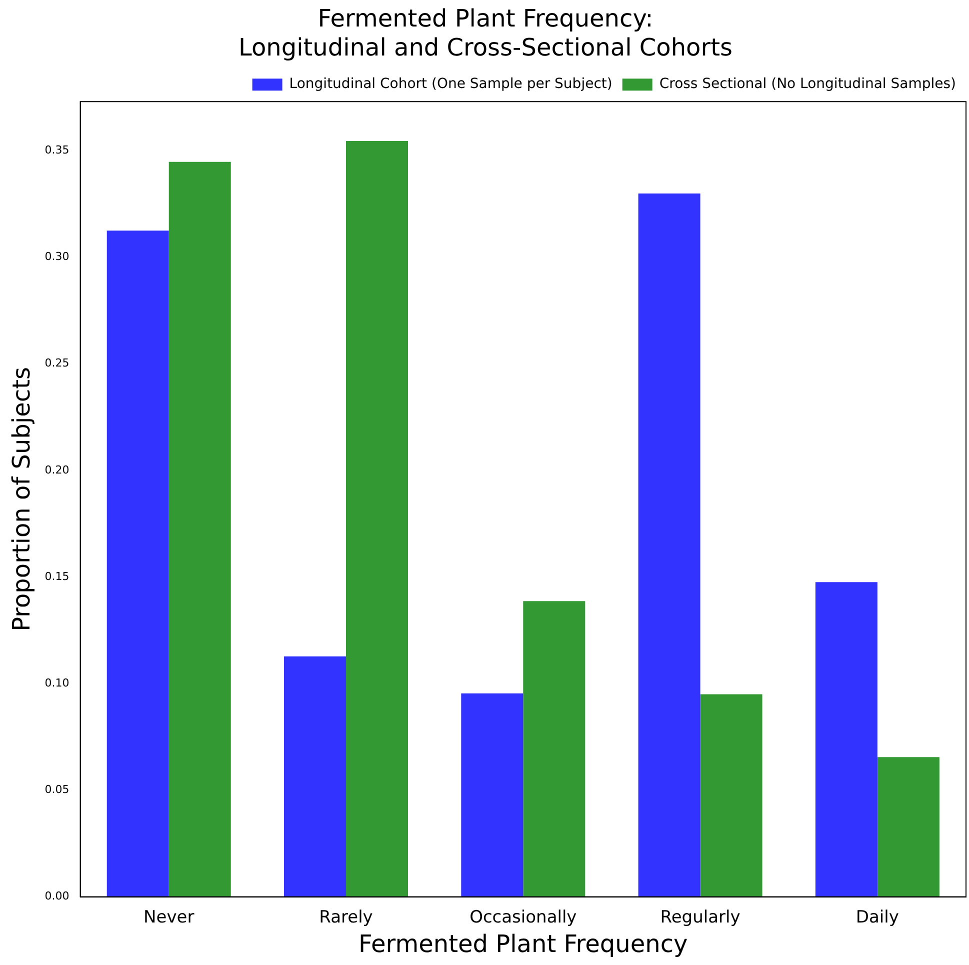  I want to click on legend-label: Cross Sectional (No Longitudinal Samples), so click(807, 84).